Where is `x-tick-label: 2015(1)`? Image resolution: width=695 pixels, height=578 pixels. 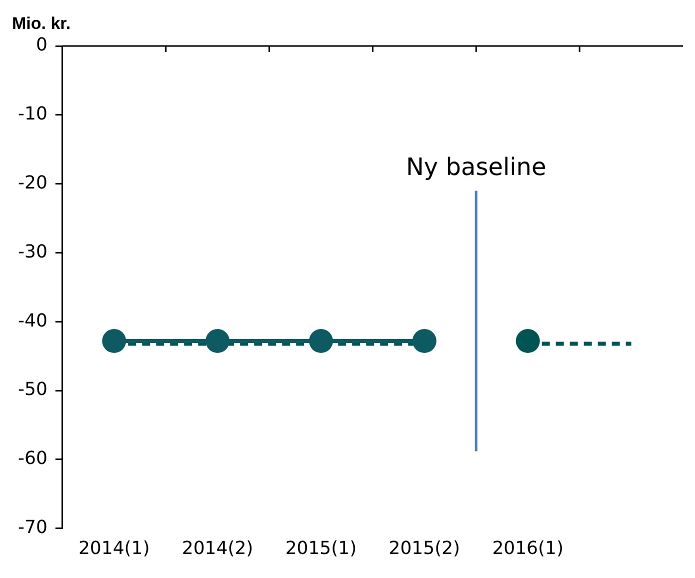 x-tick-label: 2015(1) is located at coordinates (321, 548).